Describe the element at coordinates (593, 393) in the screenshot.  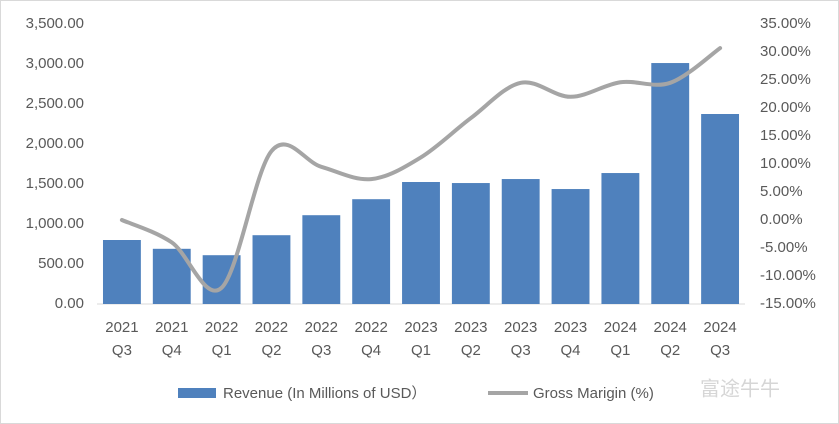
I see `legend-label: Gross Marigin (%)` at that location.